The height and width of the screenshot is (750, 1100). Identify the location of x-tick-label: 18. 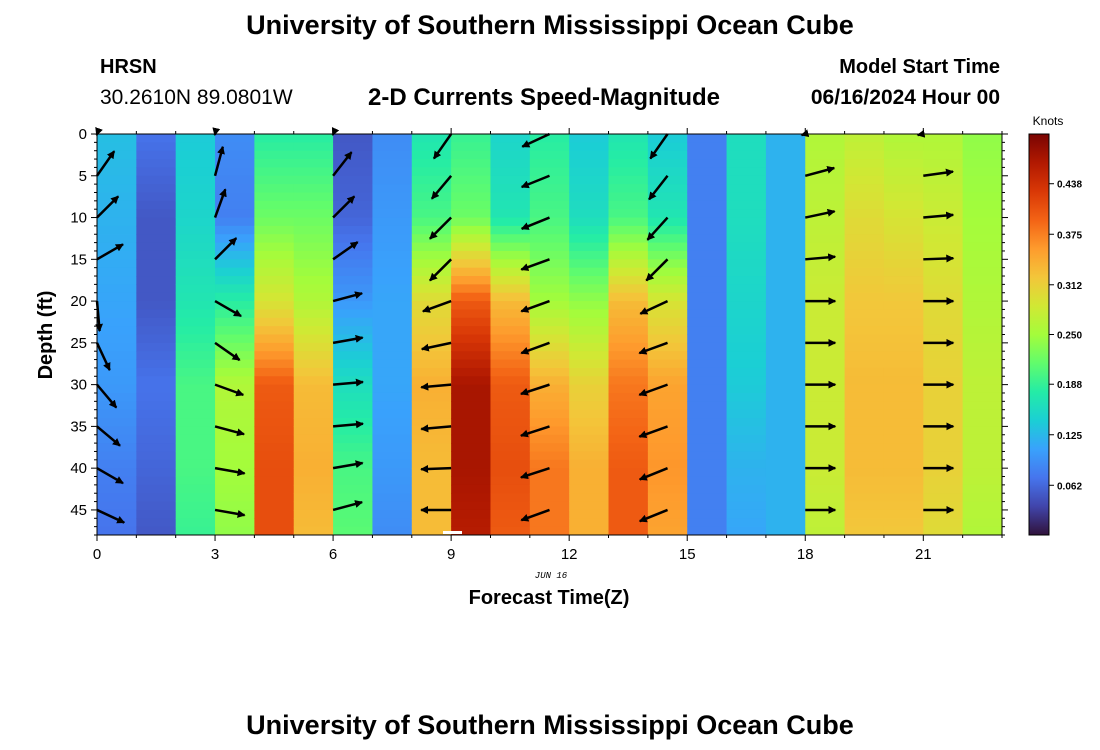
(805, 554).